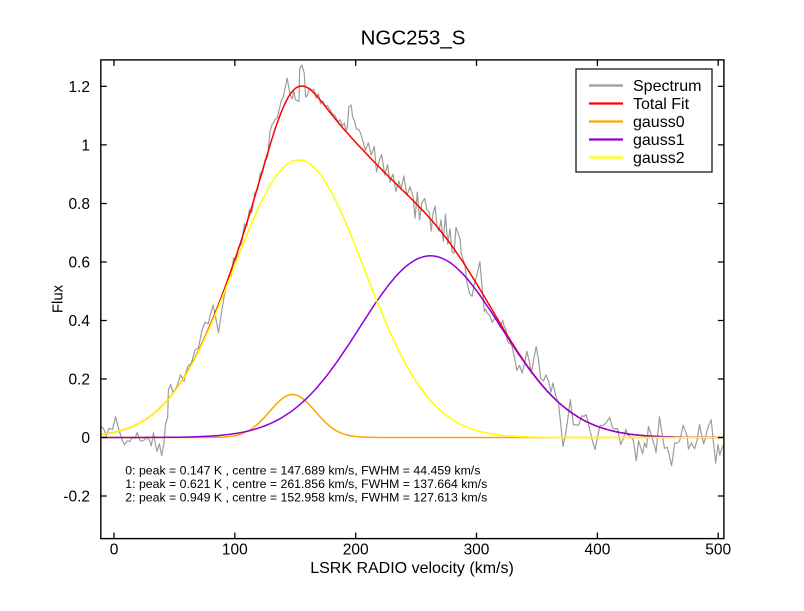 The width and height of the screenshot is (804, 611). Describe the element at coordinates (57, 298) in the screenshot. I see `svg-text: Flux` at that location.